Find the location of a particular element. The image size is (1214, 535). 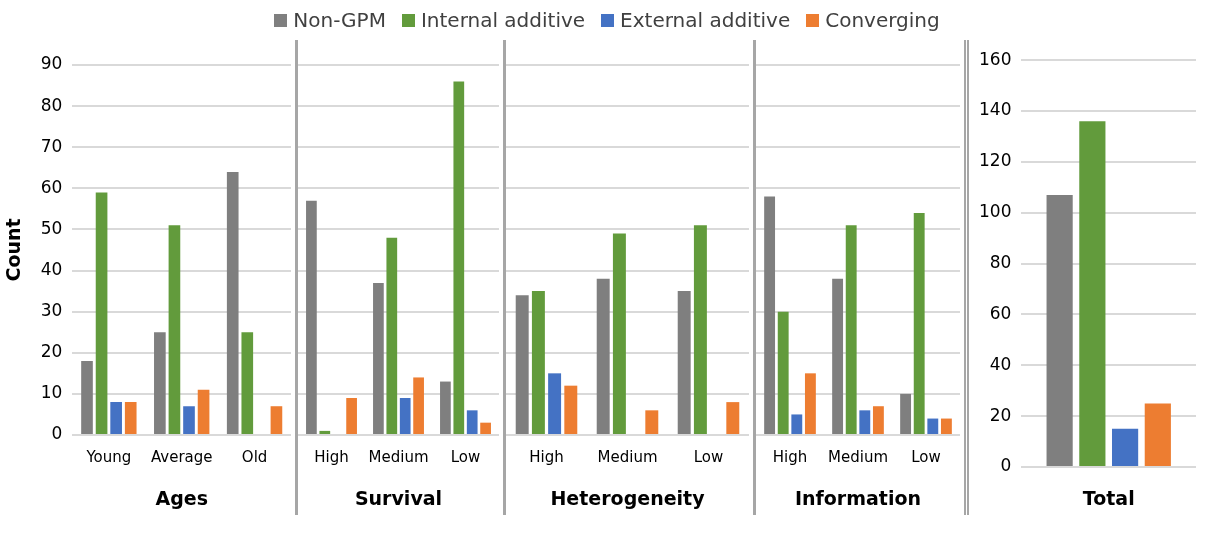

legend-label: Internal additive is located at coordinates (503, 20).